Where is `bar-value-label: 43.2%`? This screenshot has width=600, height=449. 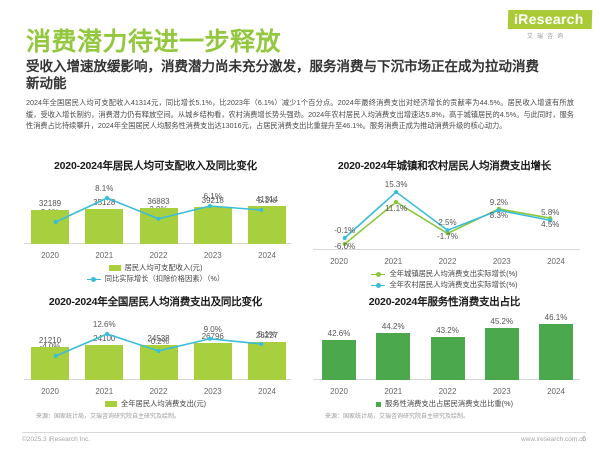
bar-value-label: 43.2% is located at coordinates (447, 331).